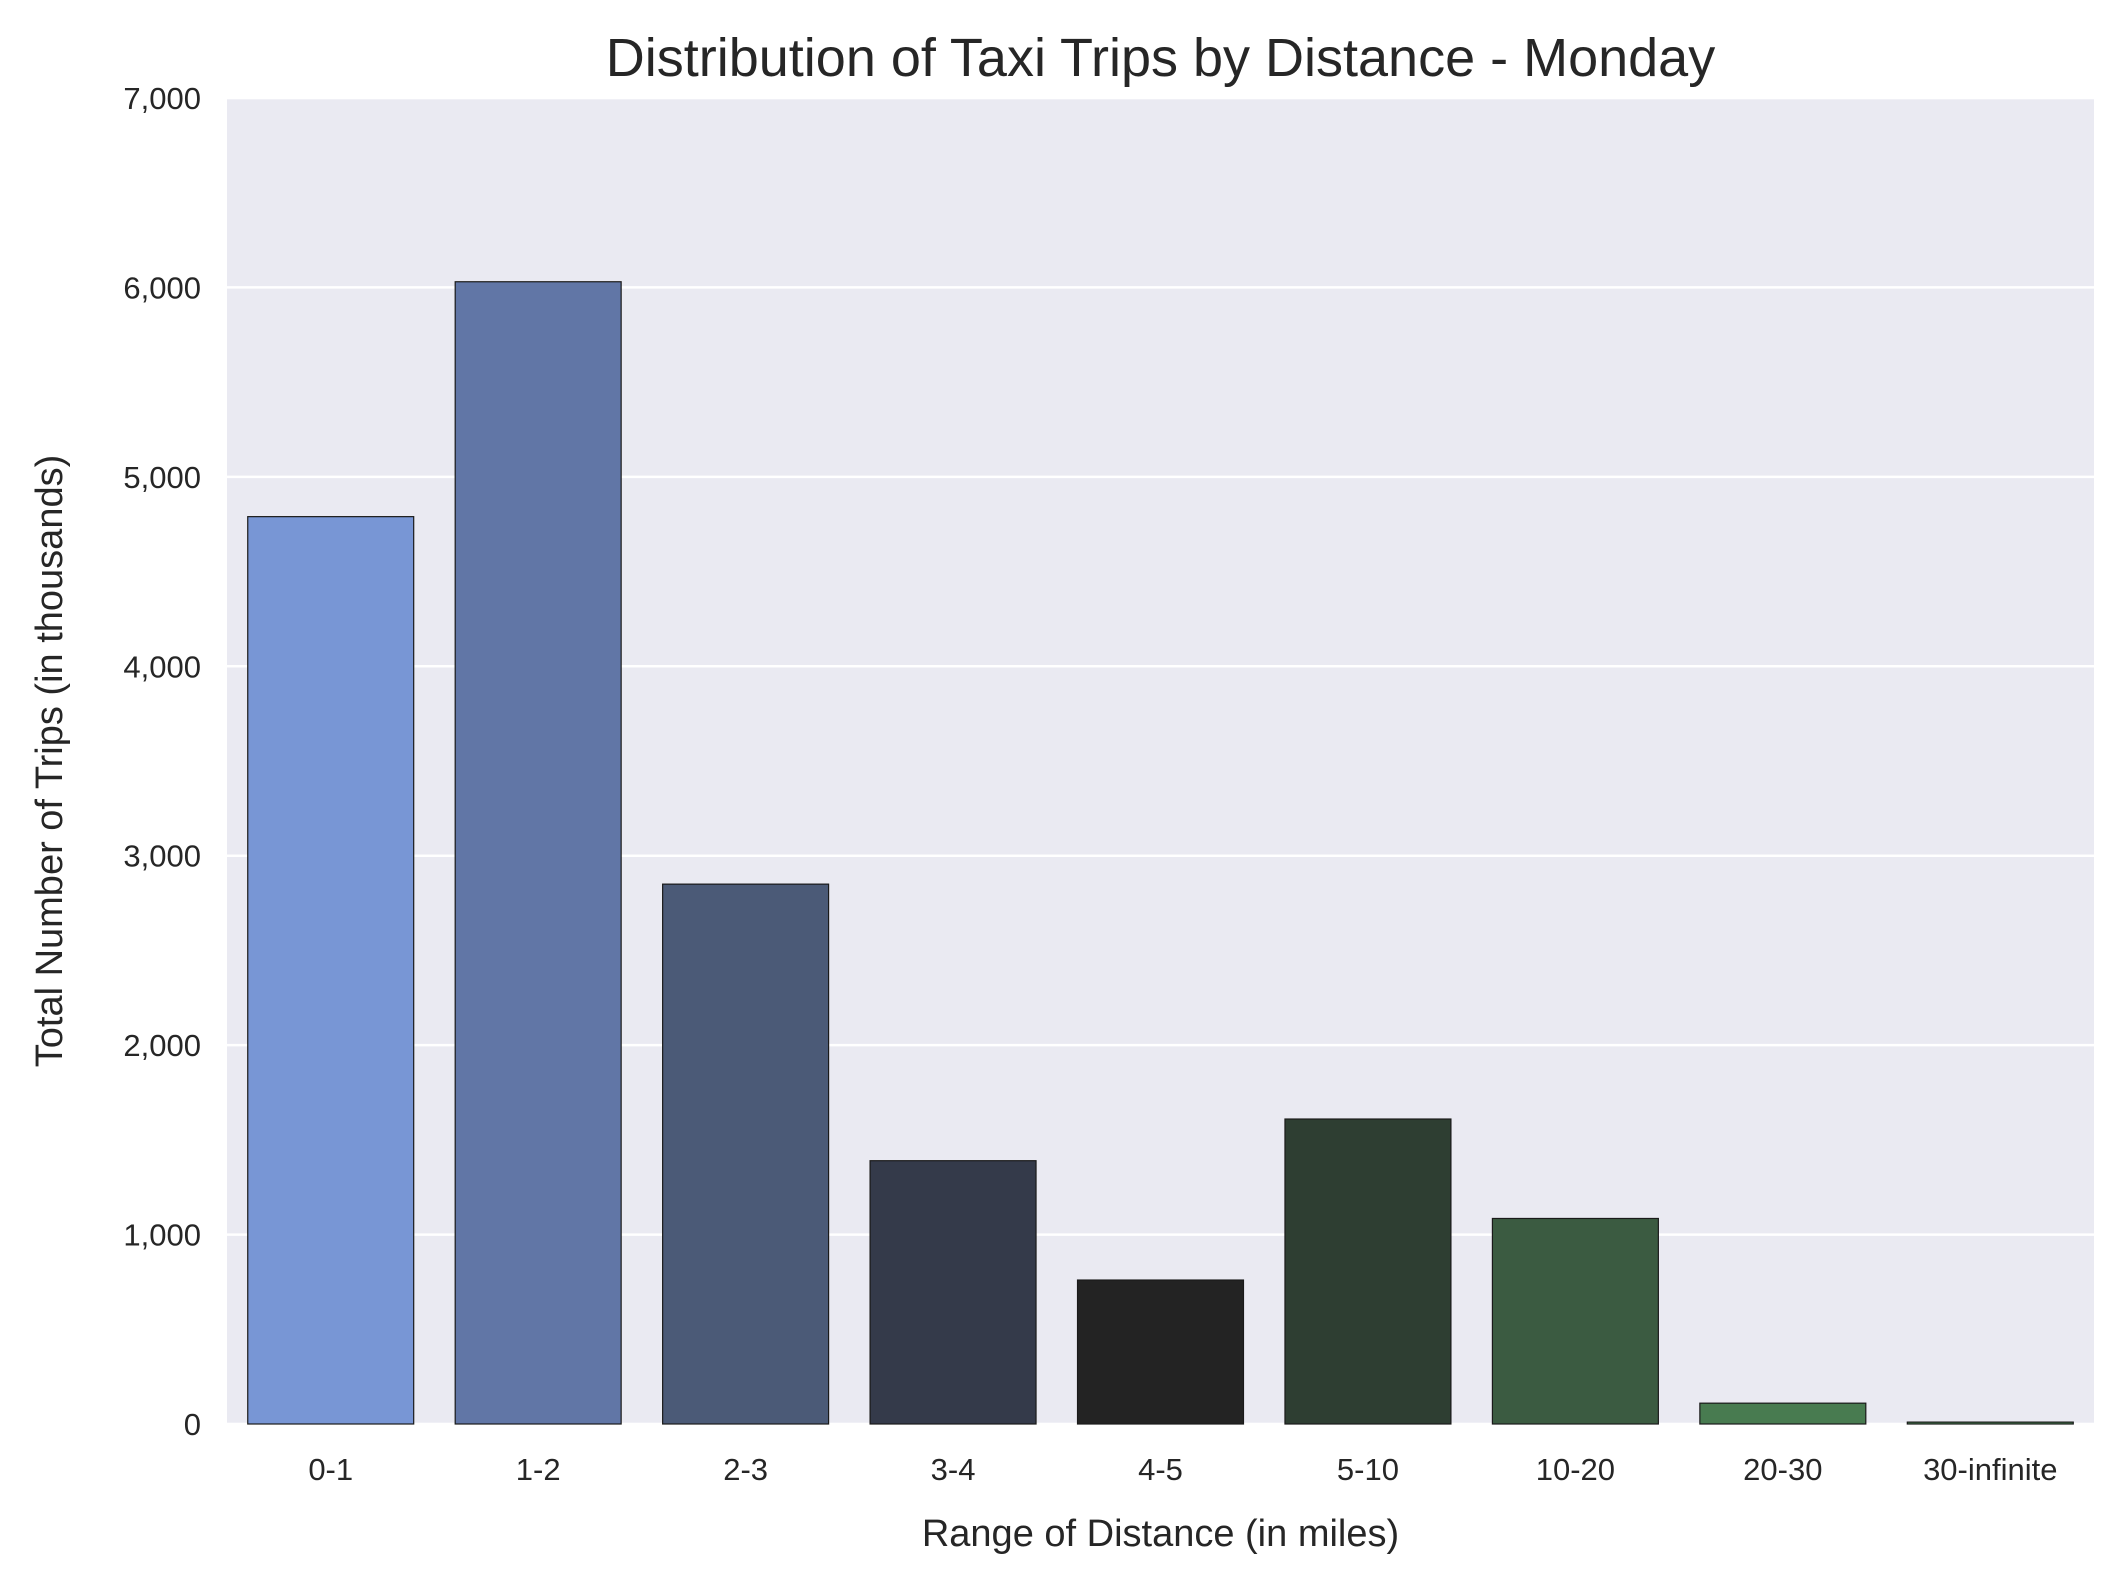 The width and height of the screenshot is (2116, 1579). What do you see at coordinates (953, 1469) in the screenshot?
I see `x-tick-label: 3-4` at bounding box center [953, 1469].